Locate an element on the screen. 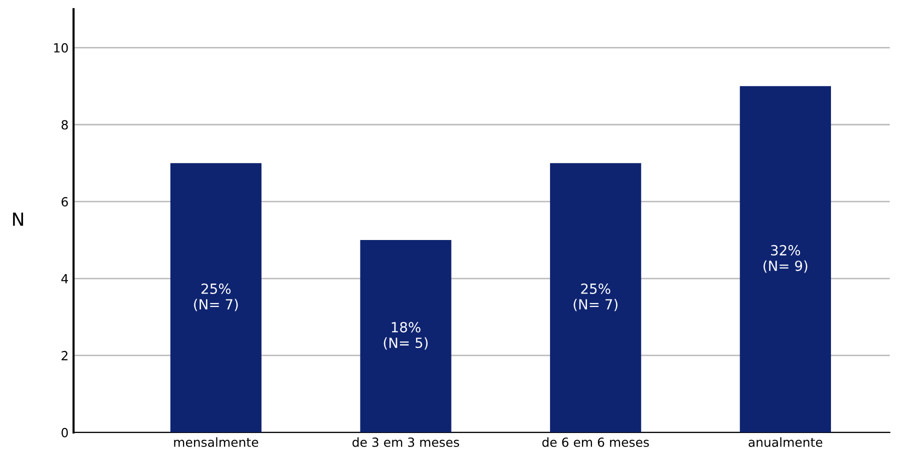  y-tick-label: 6 is located at coordinates (65, 201).